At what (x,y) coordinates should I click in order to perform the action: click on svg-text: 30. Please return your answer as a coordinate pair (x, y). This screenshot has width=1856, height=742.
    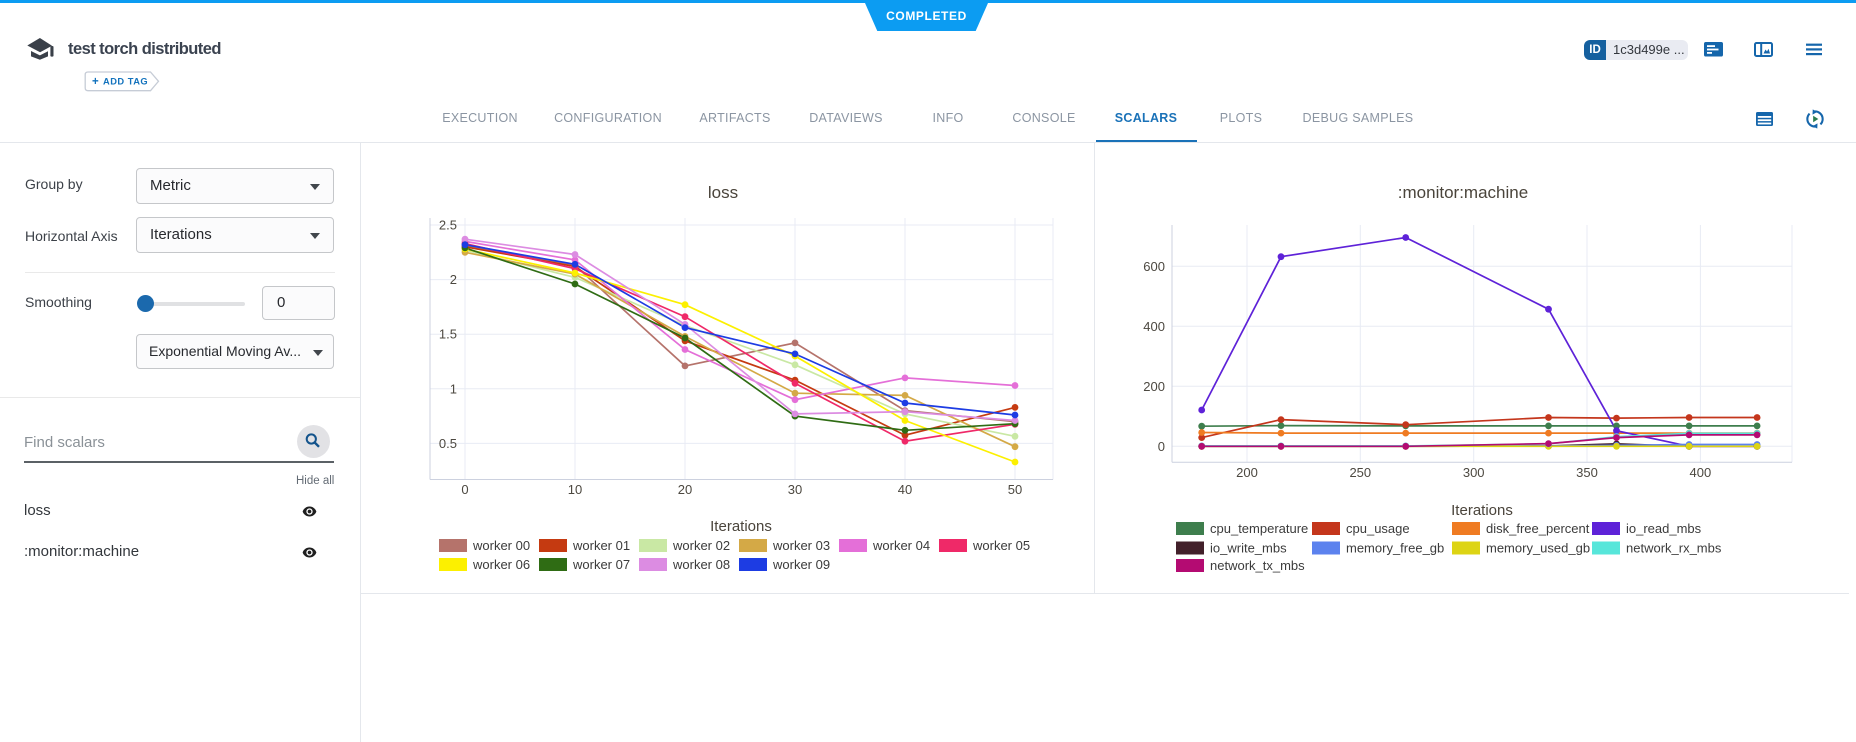
    Looking at the image, I should click on (795, 489).